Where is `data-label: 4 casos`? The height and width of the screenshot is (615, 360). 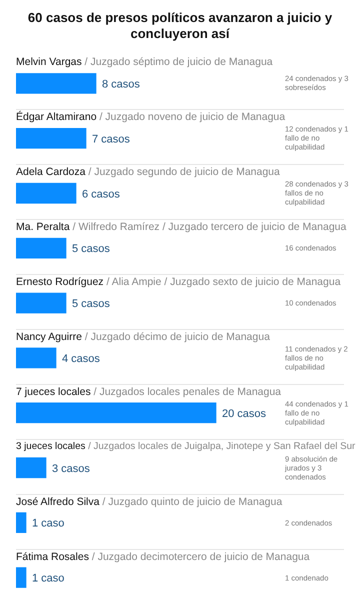 data-label: 4 casos is located at coordinates (81, 358).